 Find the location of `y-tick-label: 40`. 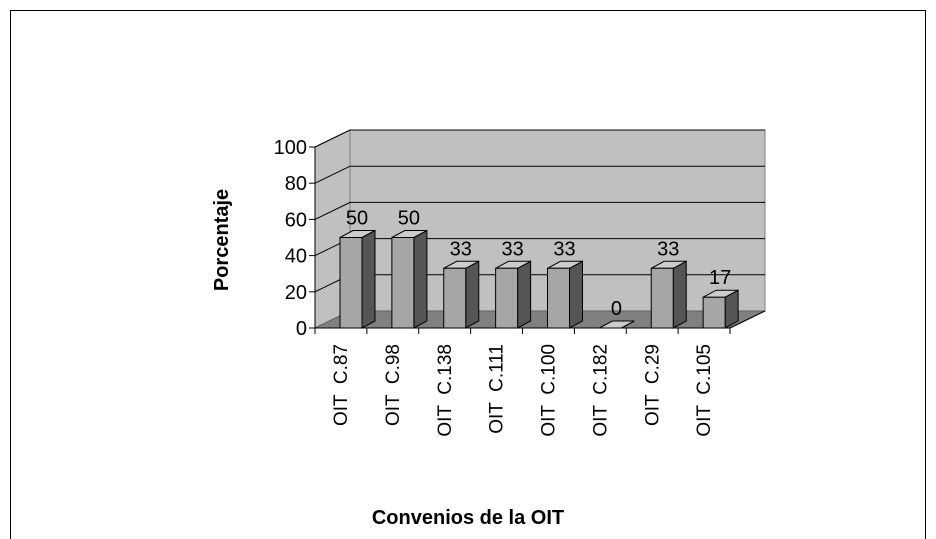

y-tick-label: 40 is located at coordinates (296, 257).